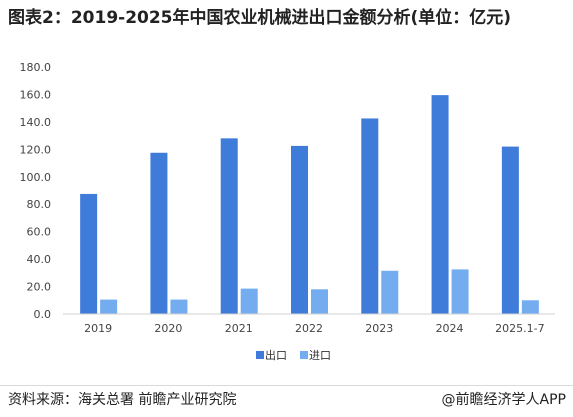 The image size is (573, 417). What do you see at coordinates (320, 355) in the screenshot?
I see `legend-label-import: 进口` at bounding box center [320, 355].